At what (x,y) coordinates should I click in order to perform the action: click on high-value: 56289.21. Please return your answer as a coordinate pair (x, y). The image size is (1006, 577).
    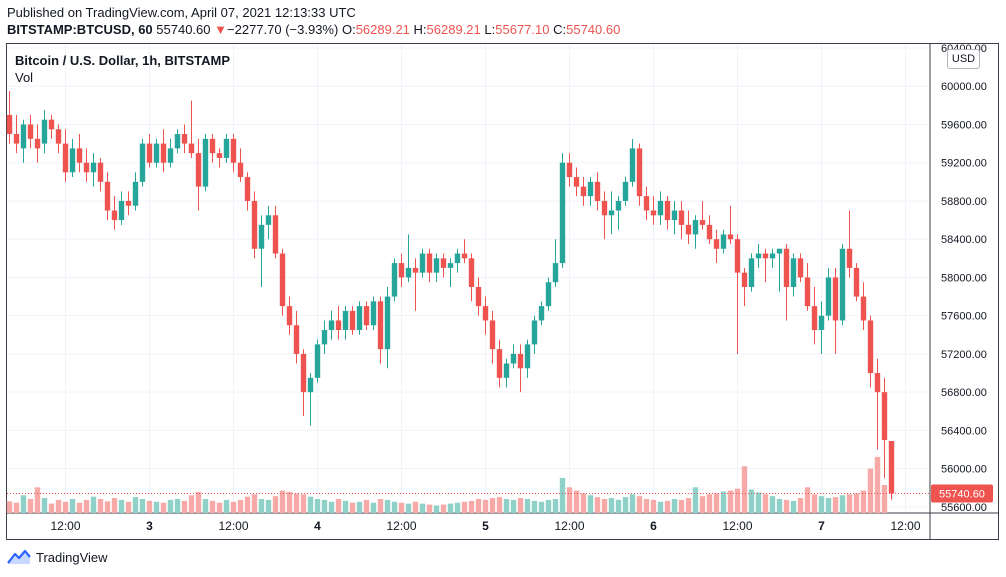
    Looking at the image, I should click on (453, 29).